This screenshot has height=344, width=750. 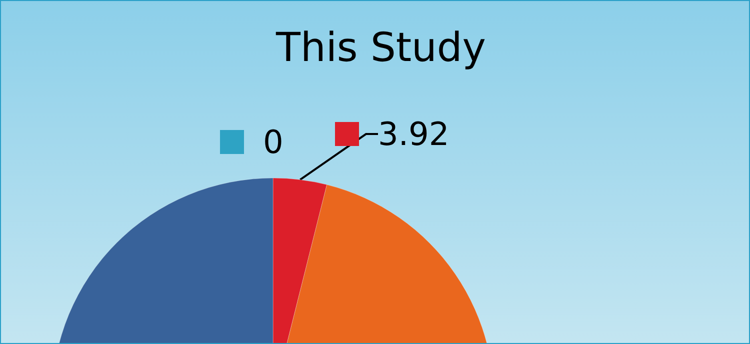 What do you see at coordinates (380, 48) in the screenshot?
I see `chart-title: This Study` at bounding box center [380, 48].